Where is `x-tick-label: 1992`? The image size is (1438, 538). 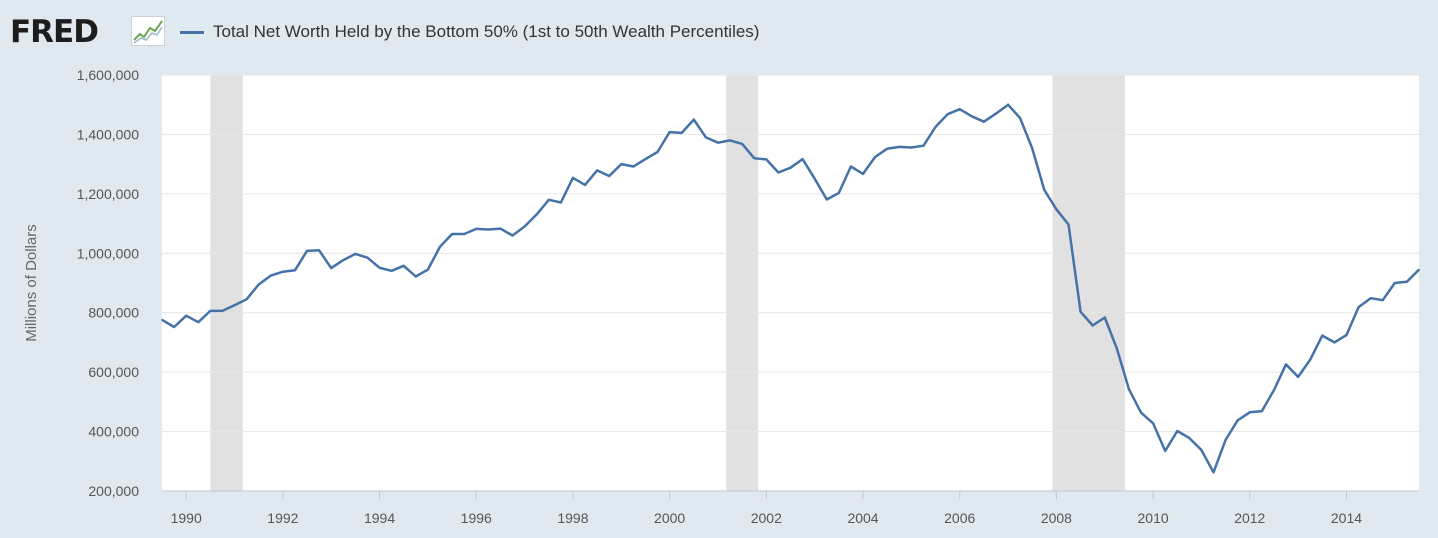
x-tick-label: 1992 is located at coordinates (282, 518).